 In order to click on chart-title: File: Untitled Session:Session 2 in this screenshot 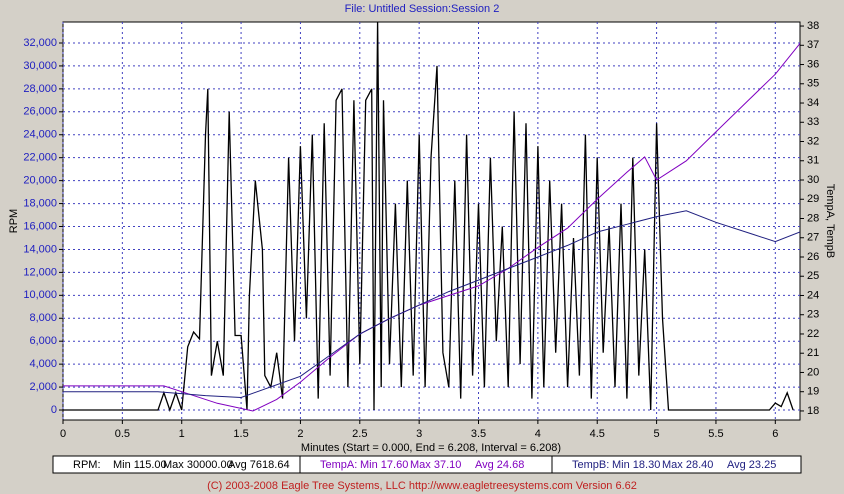, I will do `click(422, 9)`.